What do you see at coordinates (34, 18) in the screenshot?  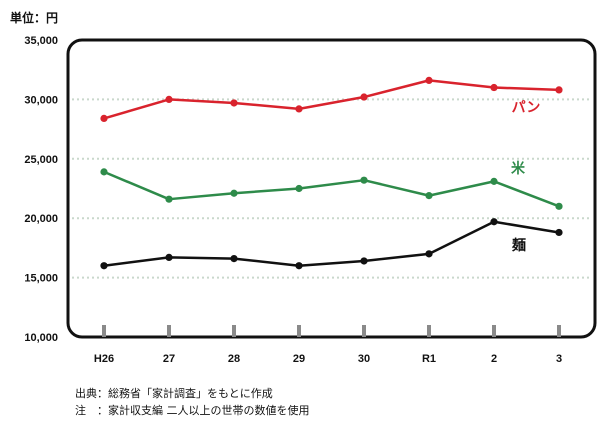 I see `unit-label: 単位：円` at bounding box center [34, 18].